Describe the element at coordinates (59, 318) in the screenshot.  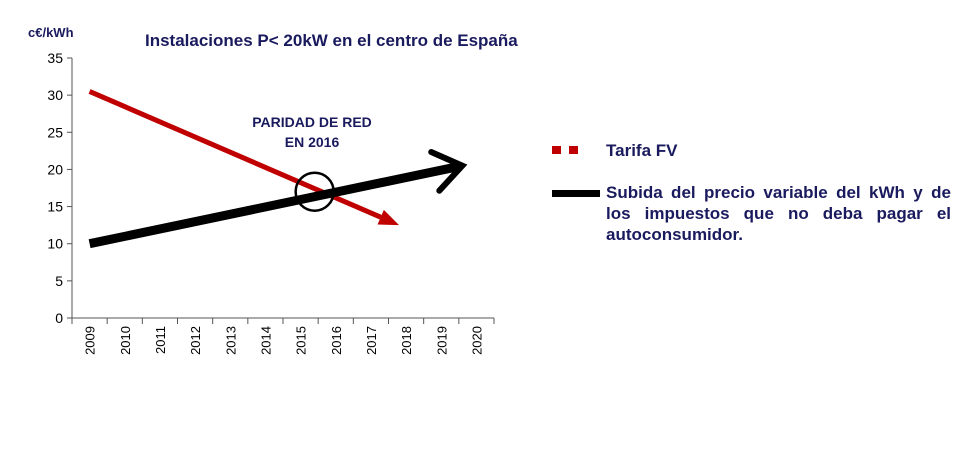
I see `y-tick-label: 0` at that location.